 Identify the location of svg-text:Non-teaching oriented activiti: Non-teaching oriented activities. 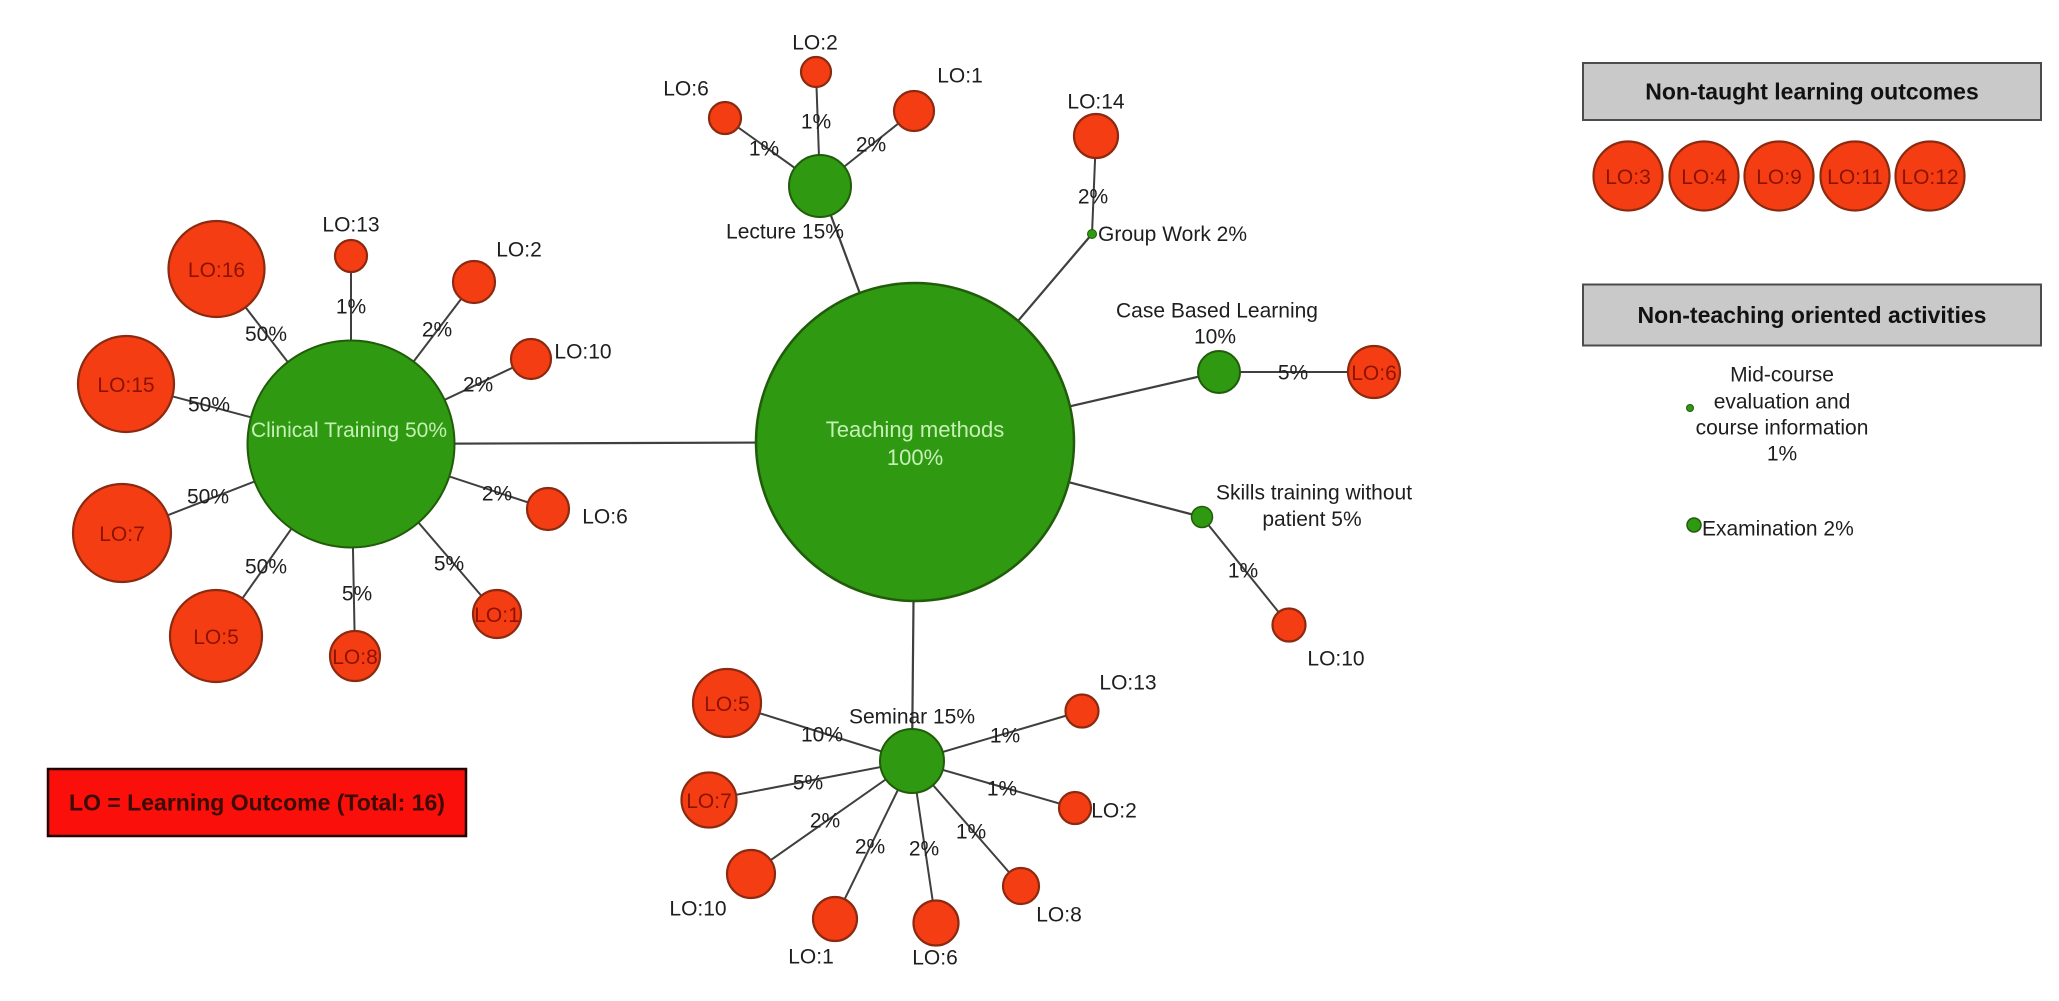
(1812, 315).